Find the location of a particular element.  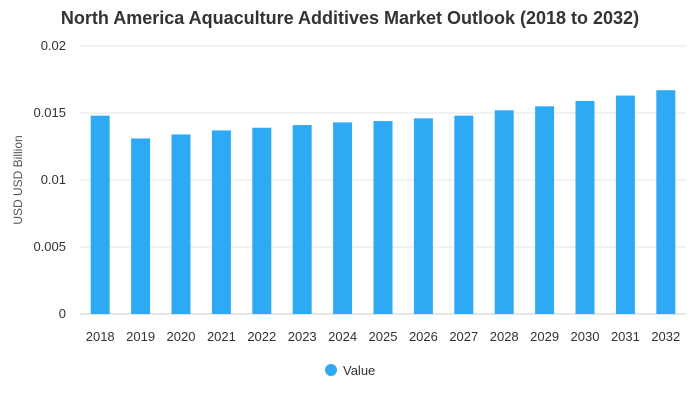

x-tick-label: 2020 is located at coordinates (181, 336).